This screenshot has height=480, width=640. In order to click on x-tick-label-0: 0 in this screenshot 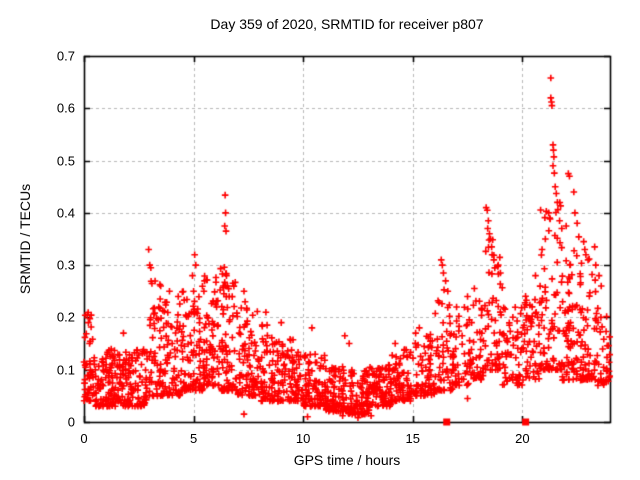, I will do `click(84, 438)`.